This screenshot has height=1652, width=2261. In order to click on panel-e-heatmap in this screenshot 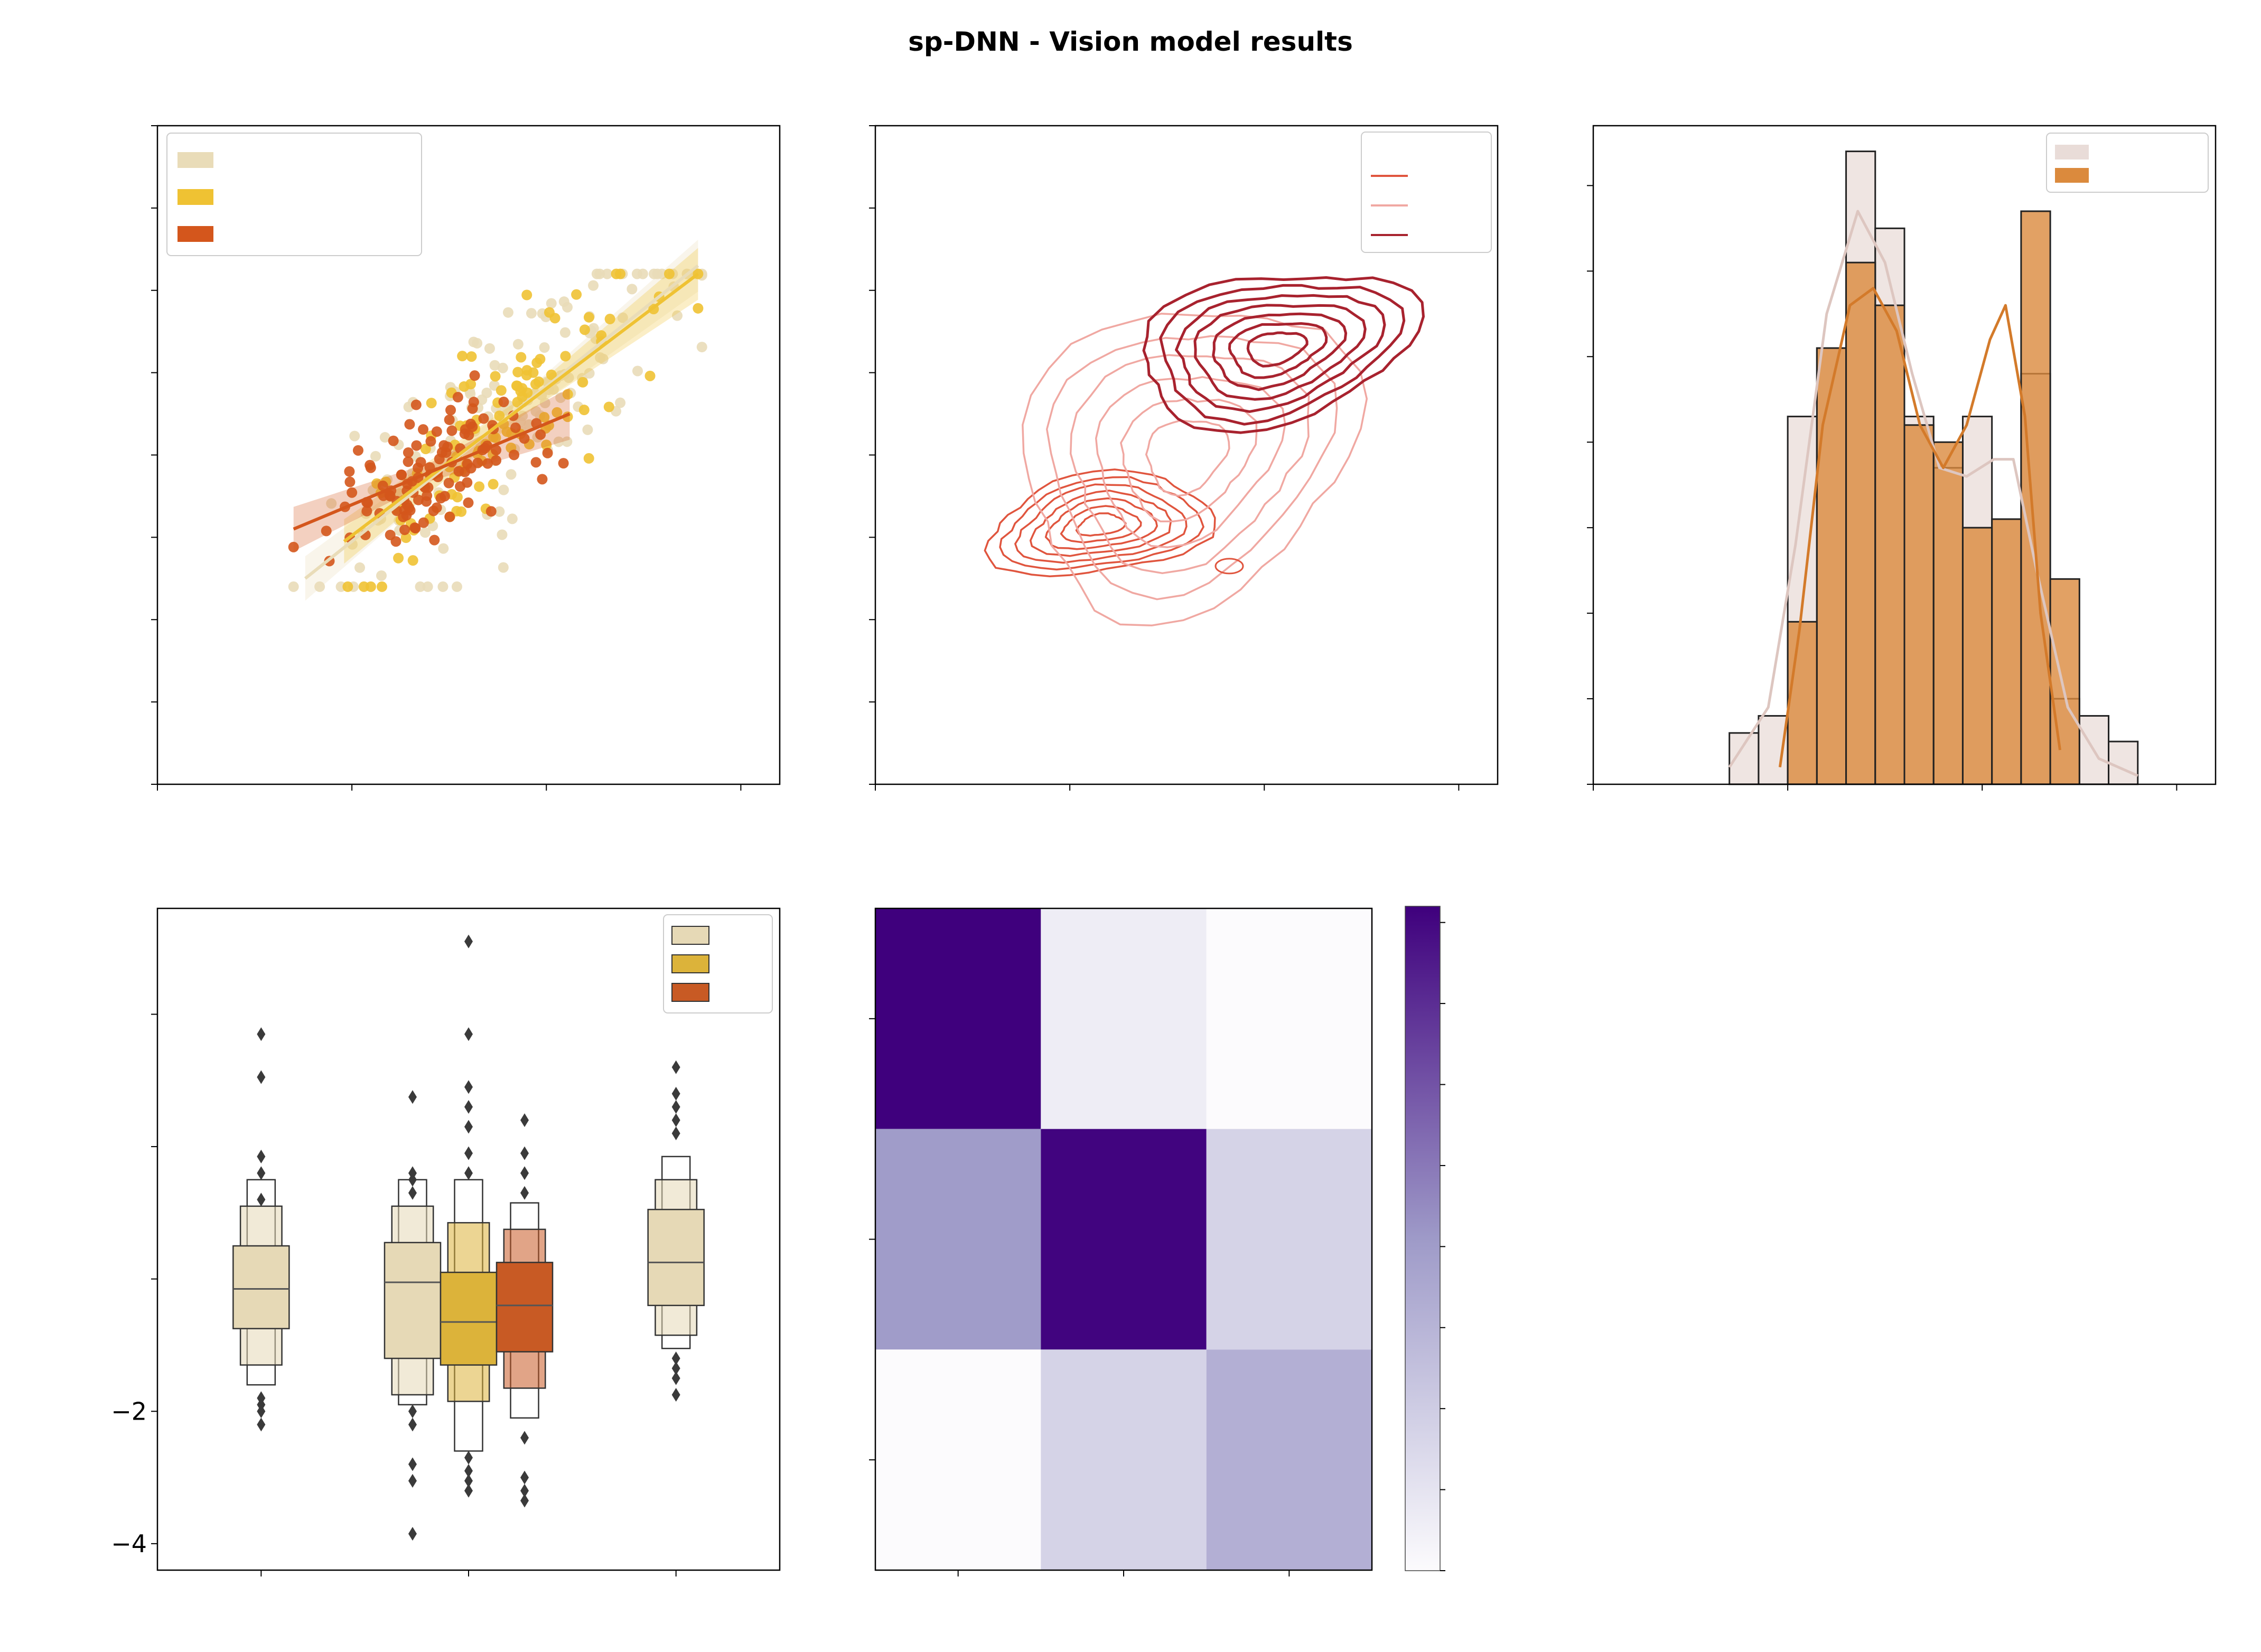, I will do `click(1157, 1241)`.